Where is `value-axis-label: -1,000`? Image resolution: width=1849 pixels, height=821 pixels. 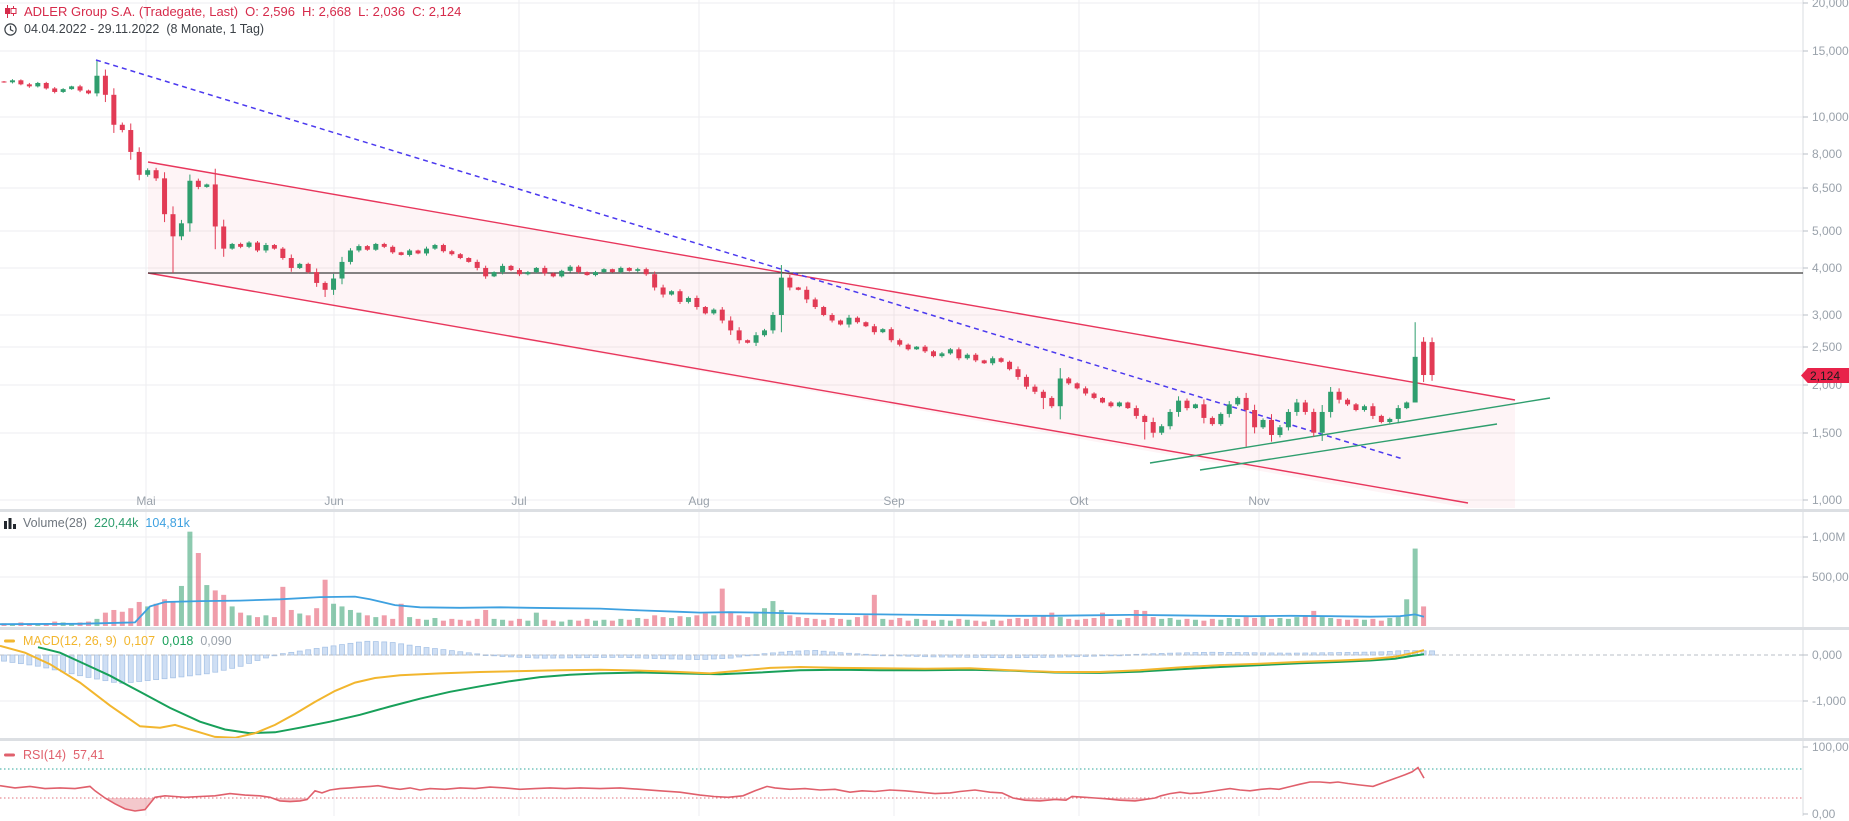 value-axis-label: -1,000 is located at coordinates (1829, 701).